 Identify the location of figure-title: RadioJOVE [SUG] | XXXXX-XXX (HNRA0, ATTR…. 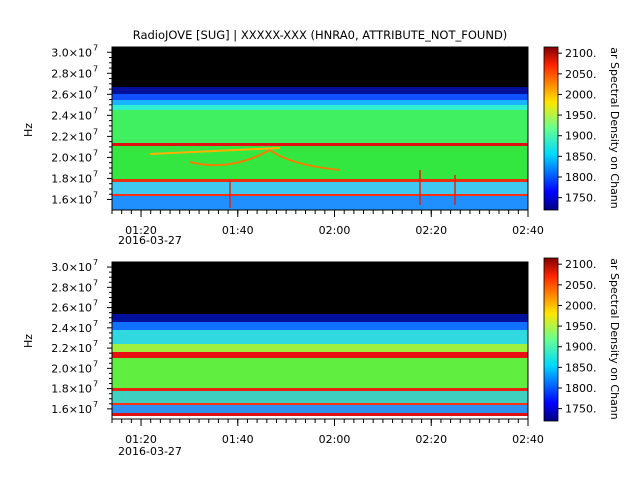
(320, 35).